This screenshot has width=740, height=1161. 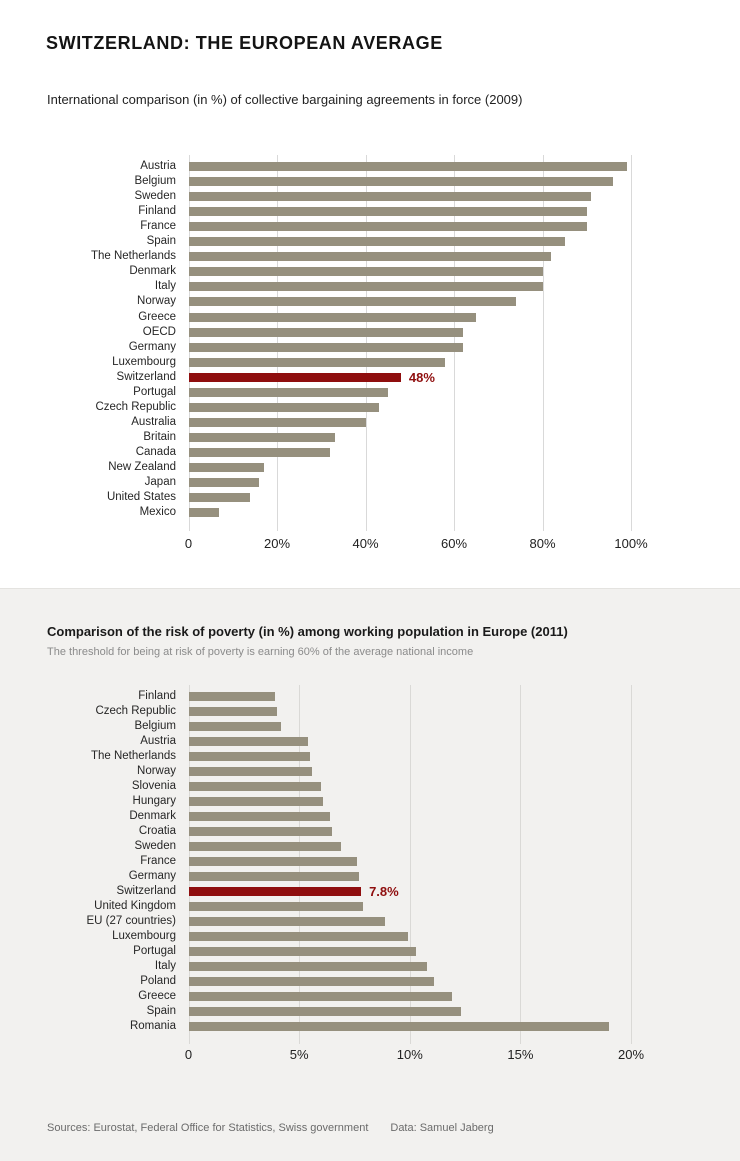 I want to click on category-label: Mexico, so click(x=157, y=512).